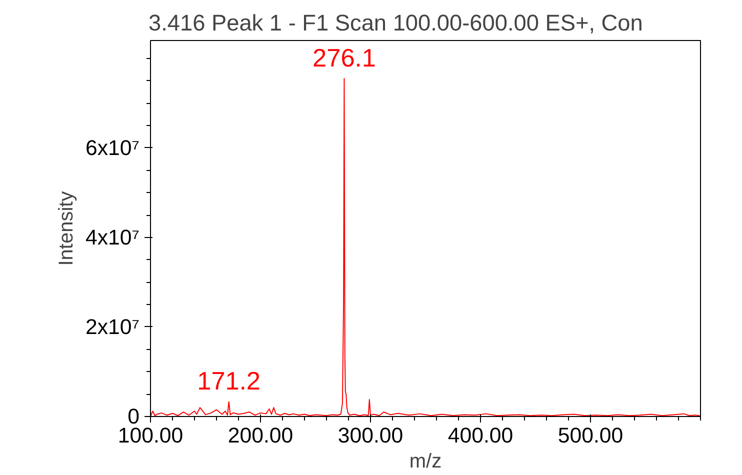 The height and width of the screenshot is (475, 742). I want to click on chart-title: 3.416 Peak 1 - F1 Scan 100.00-600.00 ES+, Con, so click(395, 23).